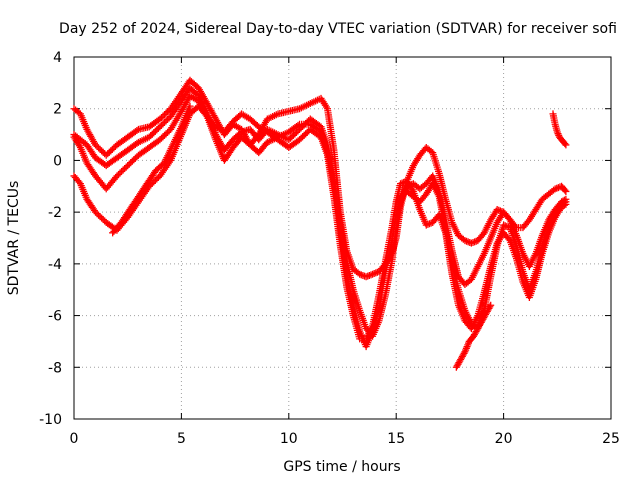 This screenshot has height=480, width=640. Describe the element at coordinates (57, 58) in the screenshot. I see `y-tick-label: 4` at that location.